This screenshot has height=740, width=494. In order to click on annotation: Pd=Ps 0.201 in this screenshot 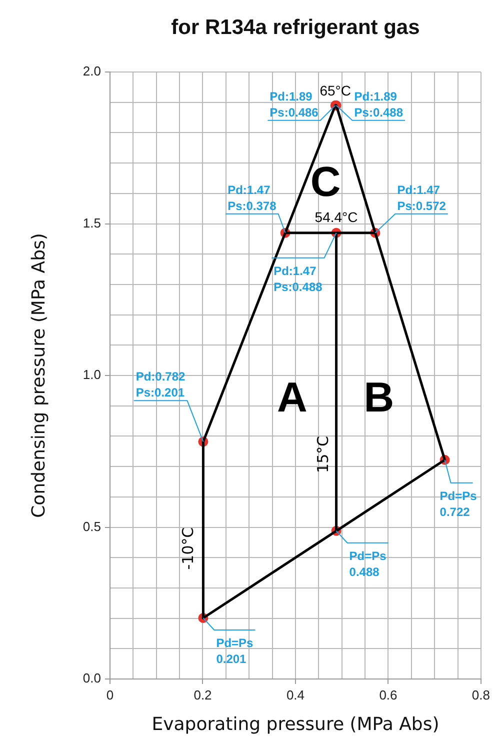, I will do `click(235, 651)`.